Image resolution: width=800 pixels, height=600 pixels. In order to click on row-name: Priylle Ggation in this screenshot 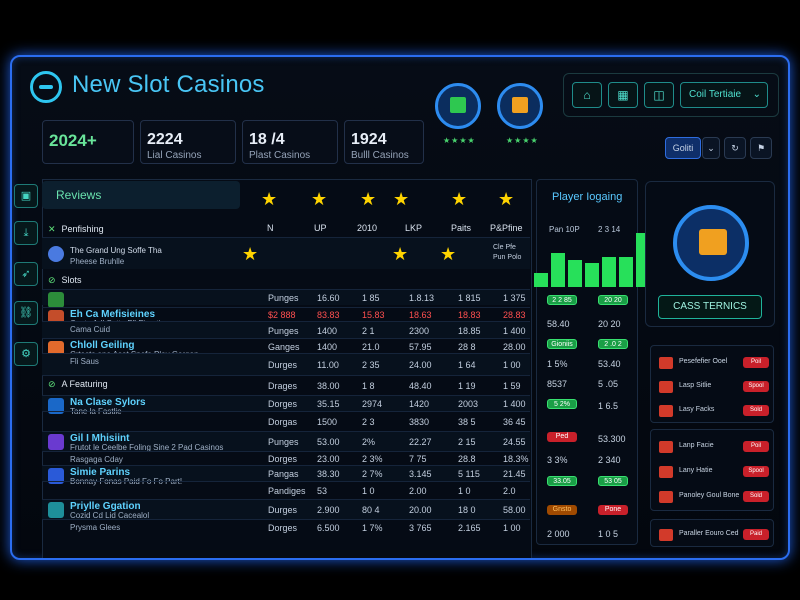, I will do `click(105, 506)`.